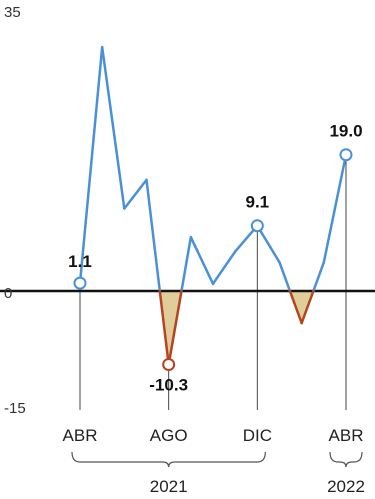  I want to click on x-tick-label: DIC, so click(257, 435).